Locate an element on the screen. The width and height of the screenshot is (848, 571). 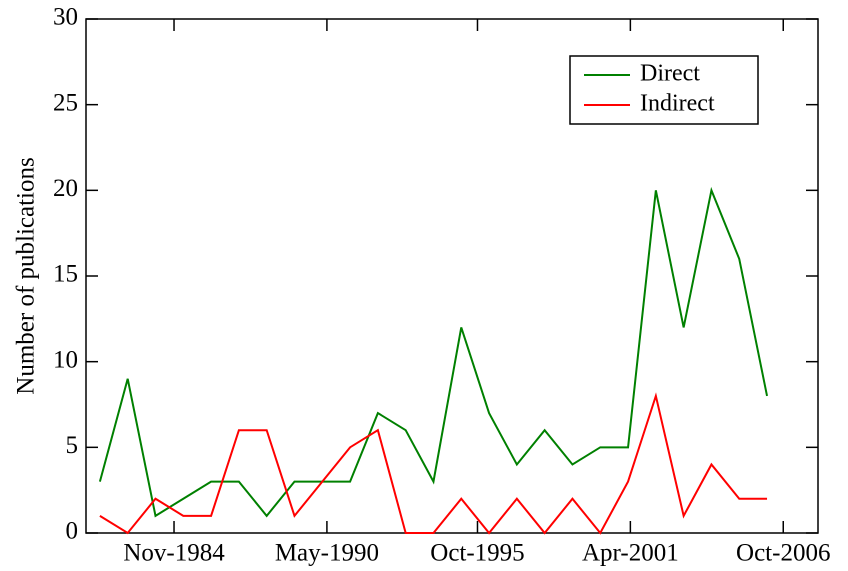
y-axis-label: Number of publications is located at coordinates (26, 275).